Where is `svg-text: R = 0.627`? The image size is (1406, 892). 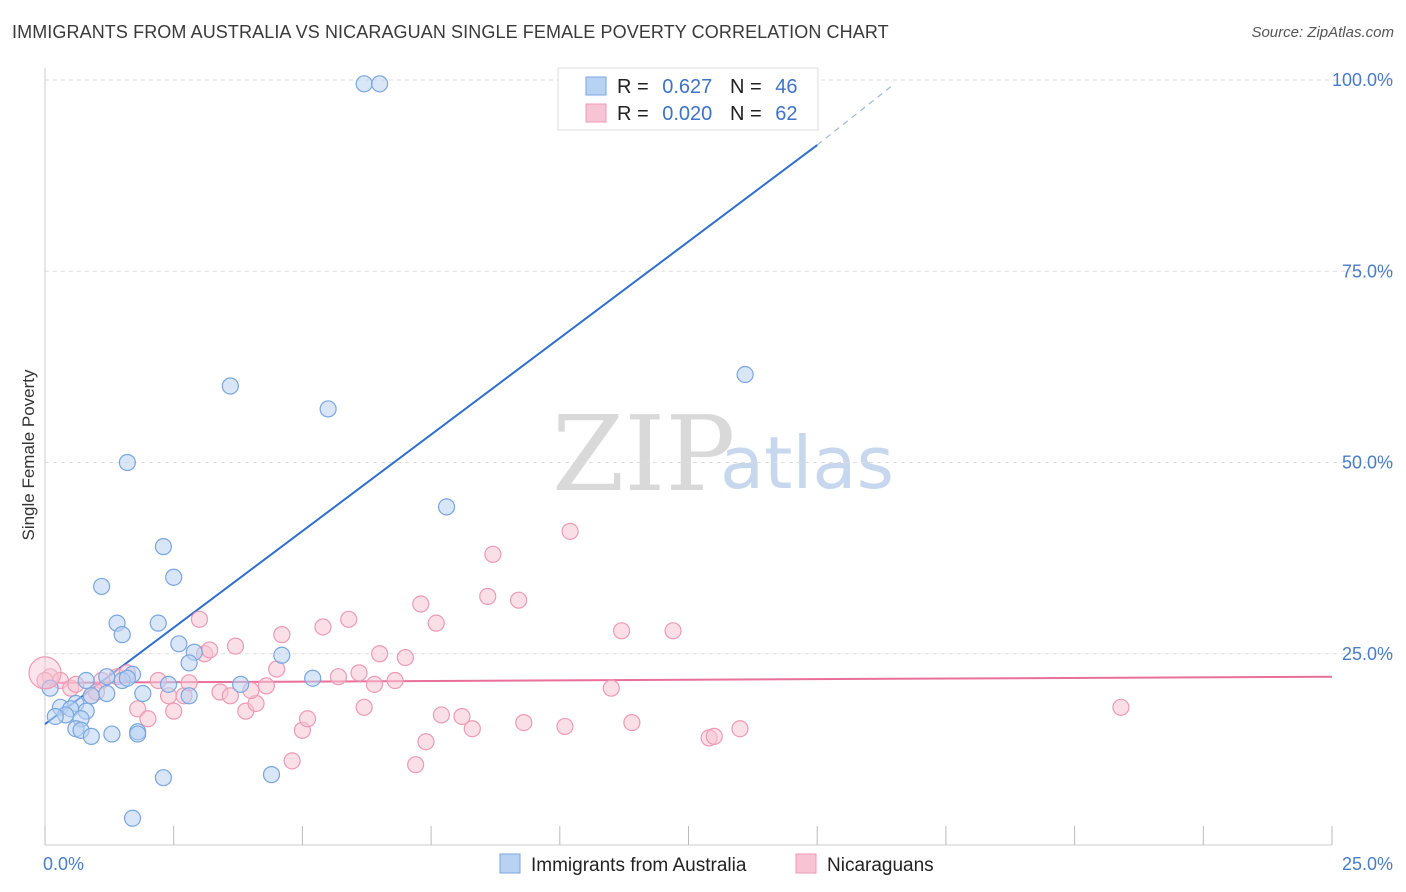
svg-text: R = 0.627 is located at coordinates (664, 87).